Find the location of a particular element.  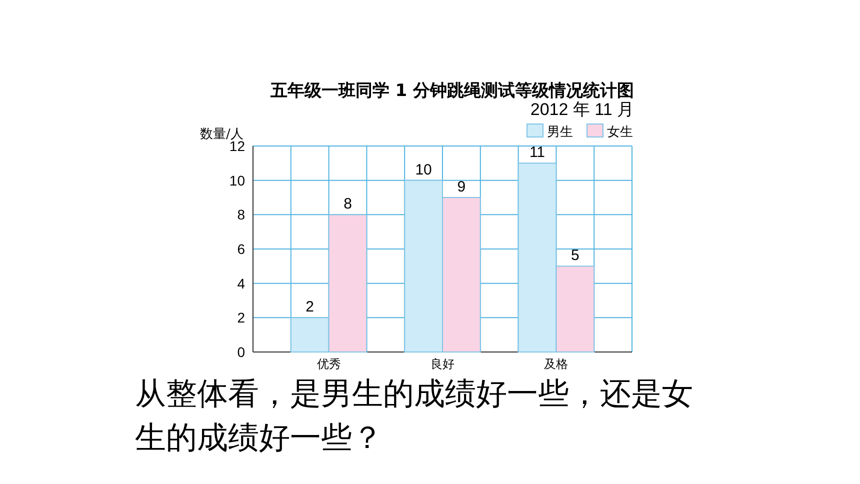

legend-label: 男生 is located at coordinates (560, 132).